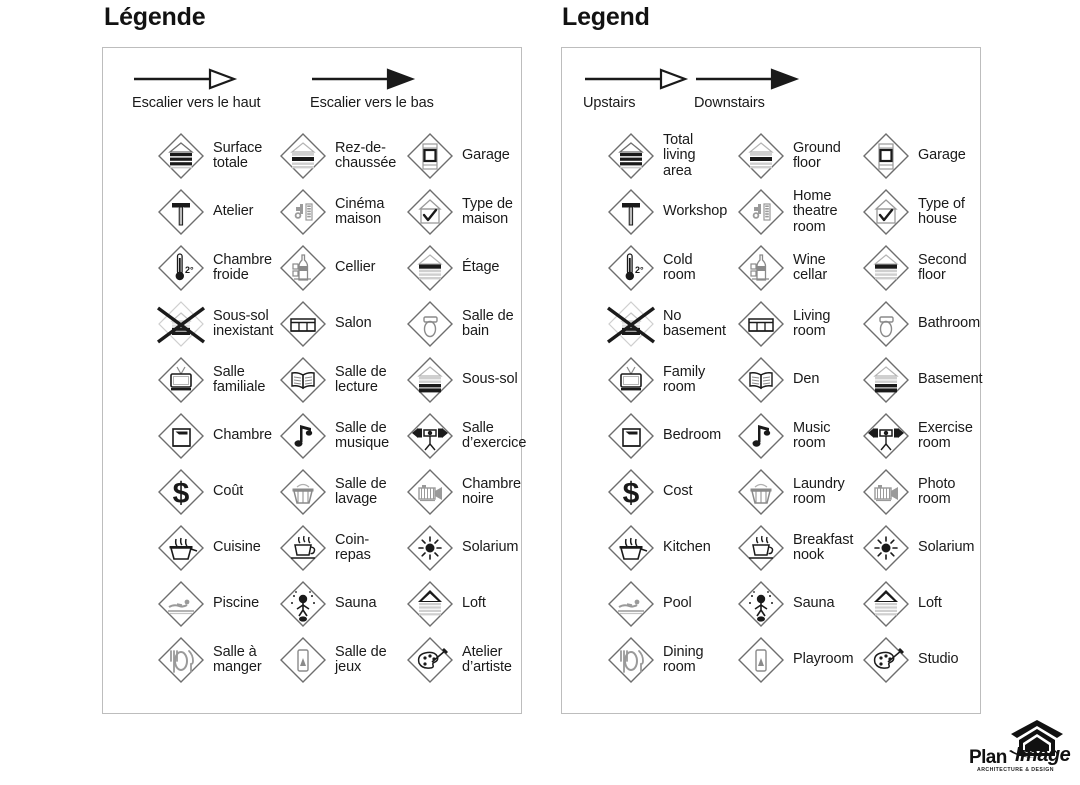  Describe the element at coordinates (684, 379) in the screenshot. I see `legend-entry-label: Family room` at that location.